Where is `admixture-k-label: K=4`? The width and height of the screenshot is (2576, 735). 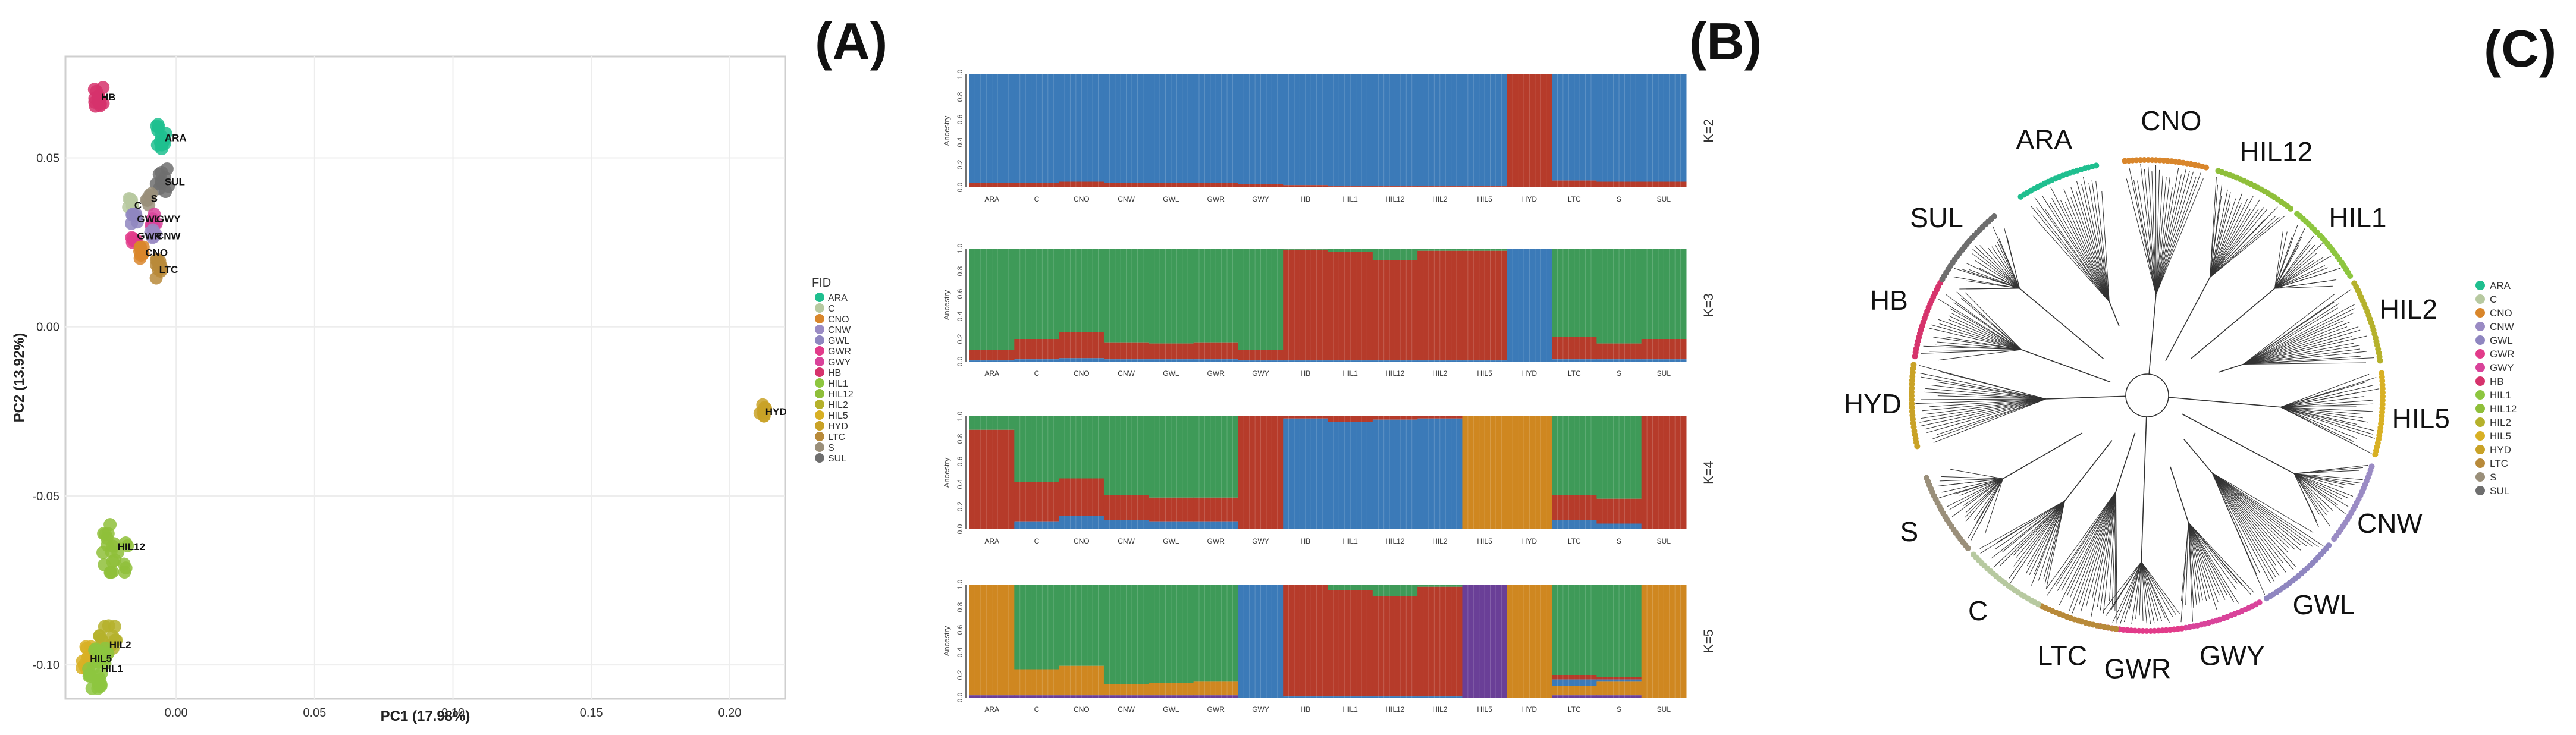
admixture-k-label: K=4 is located at coordinates (1708, 473).